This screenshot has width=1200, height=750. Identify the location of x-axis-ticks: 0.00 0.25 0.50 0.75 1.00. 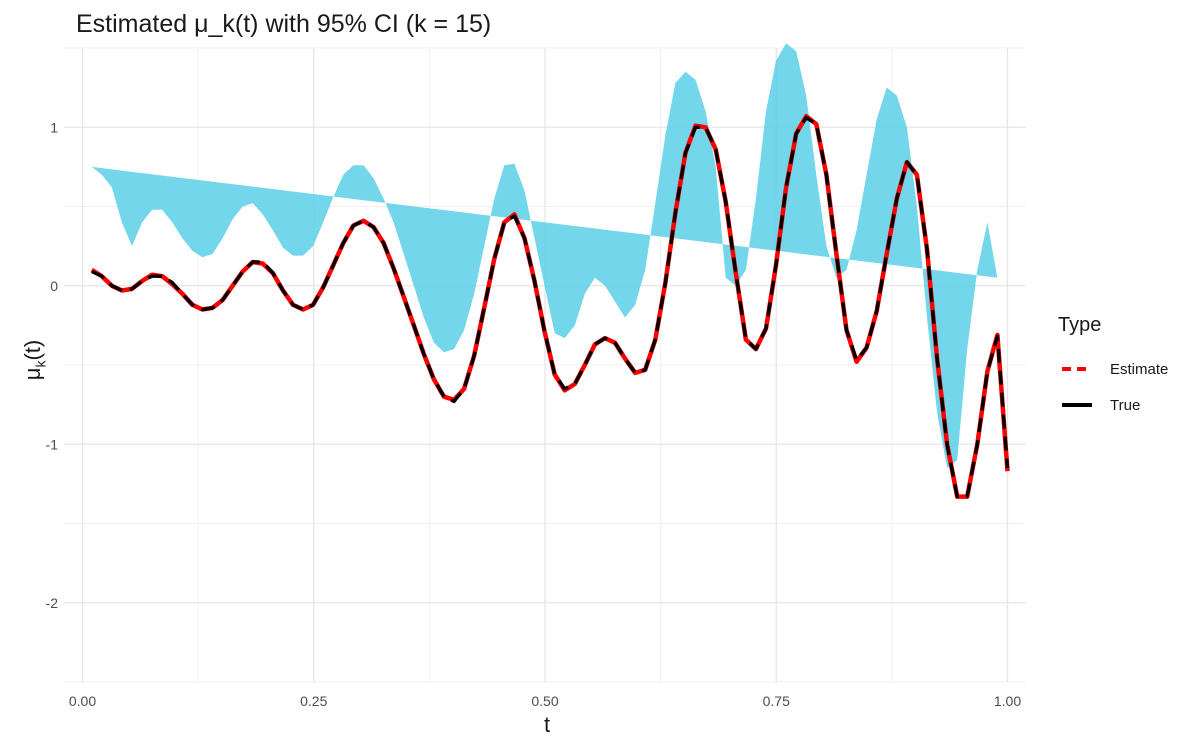
(545, 701).